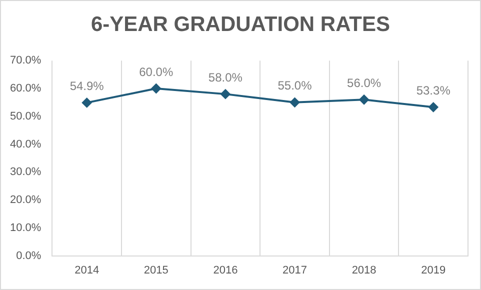 Image resolution: width=481 pixels, height=290 pixels. I want to click on x-tick-label: 2017, so click(294, 270).